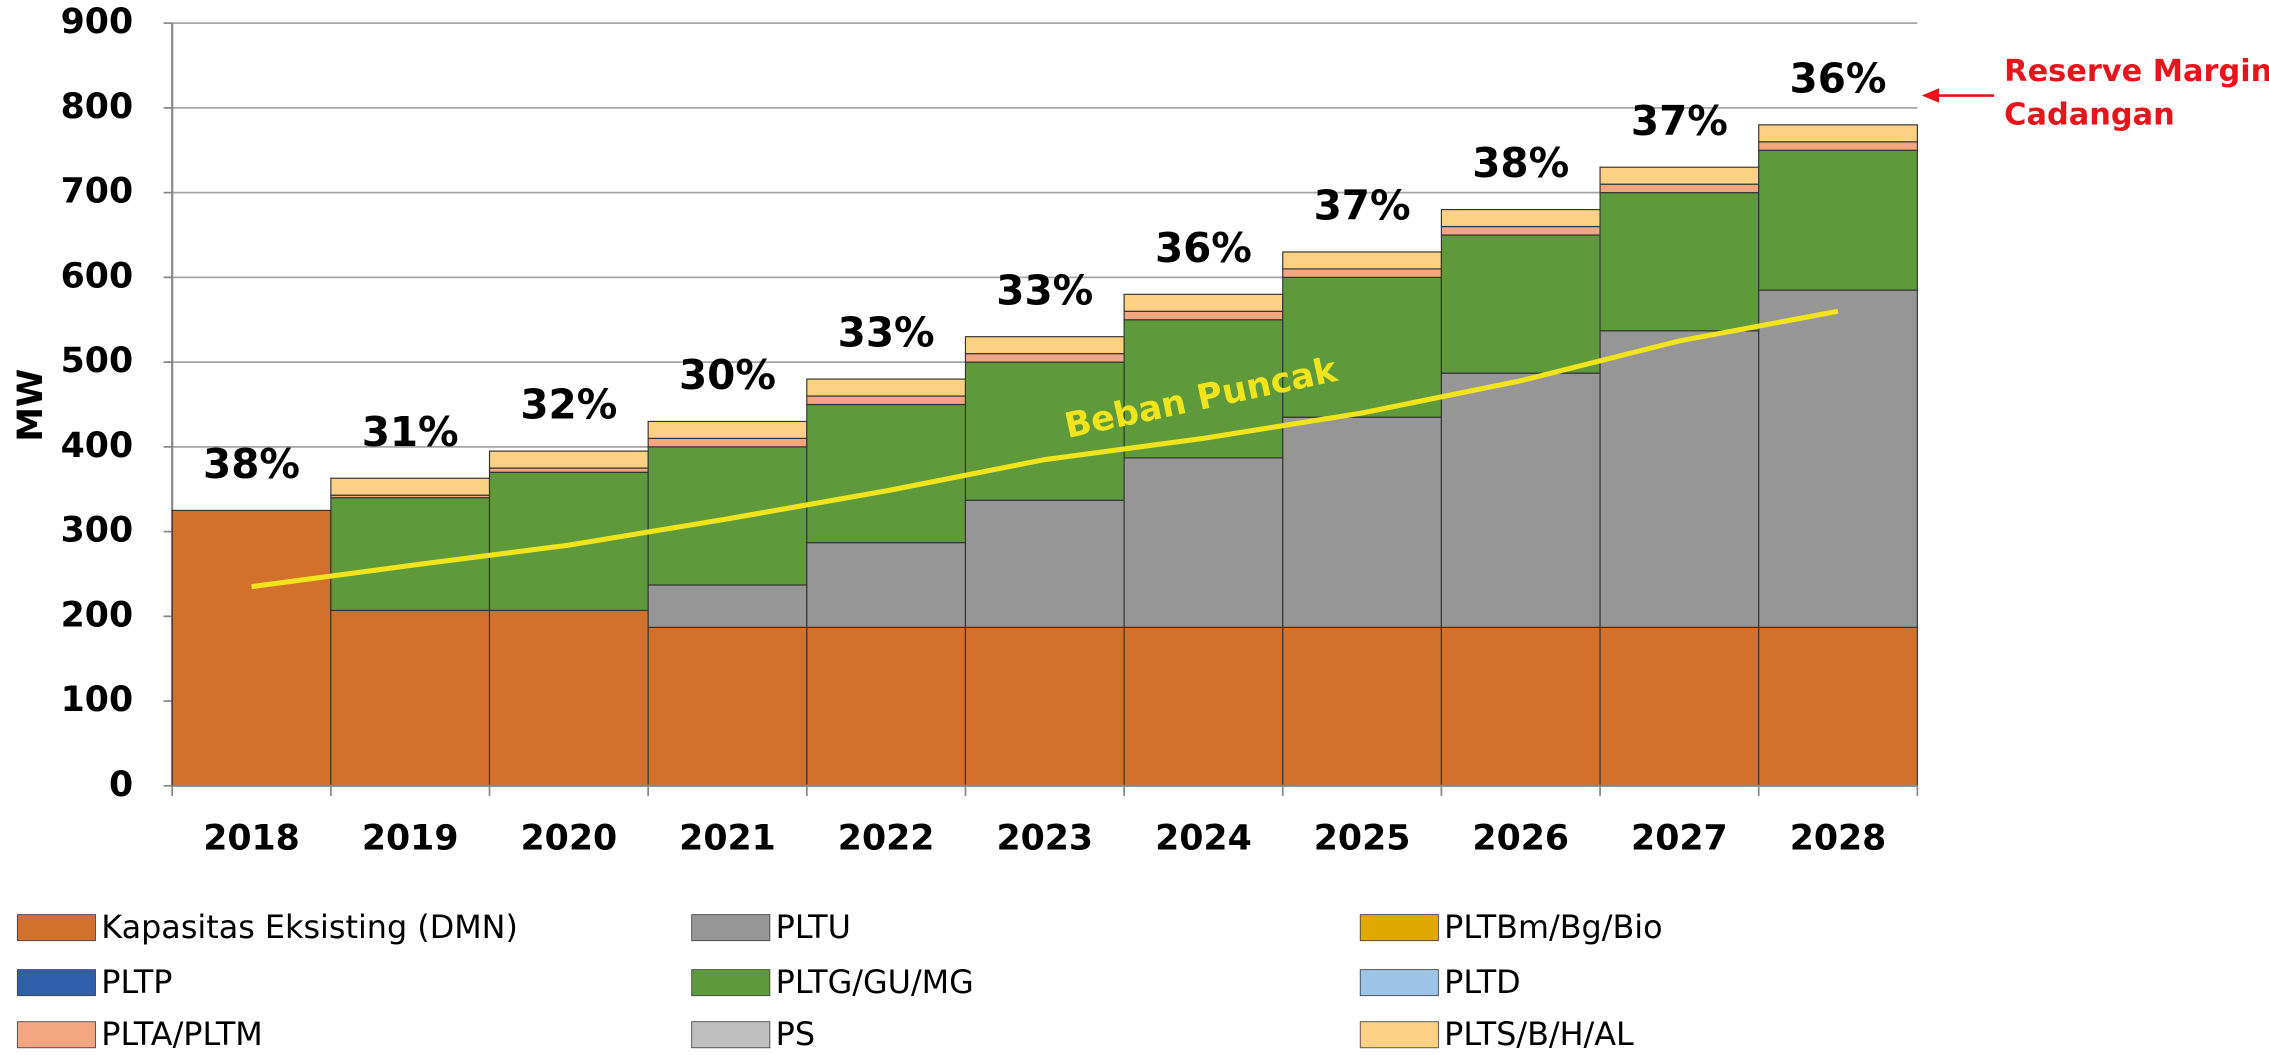  Describe the element at coordinates (251, 838) in the screenshot. I see `x-tick-label: 2018` at that location.